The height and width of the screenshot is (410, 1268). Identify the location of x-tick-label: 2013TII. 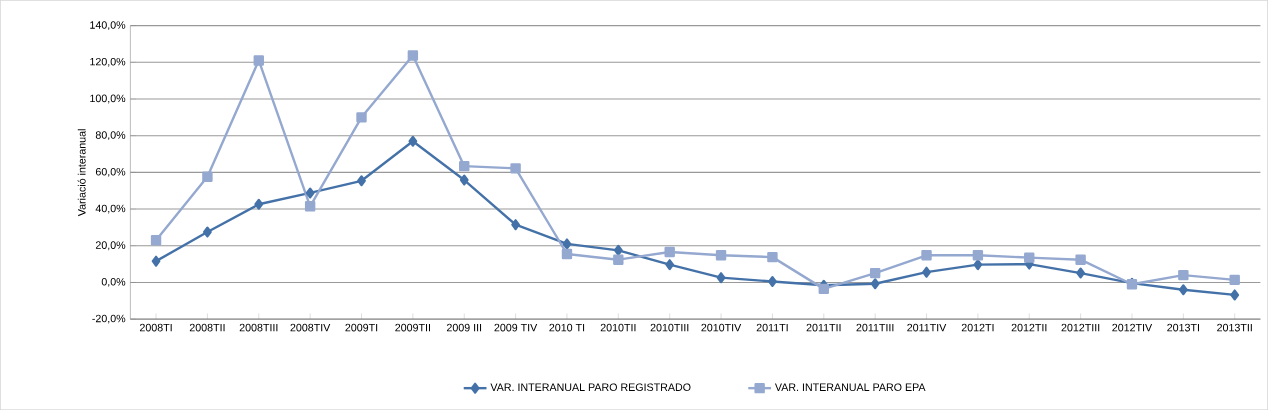
(1234, 327).